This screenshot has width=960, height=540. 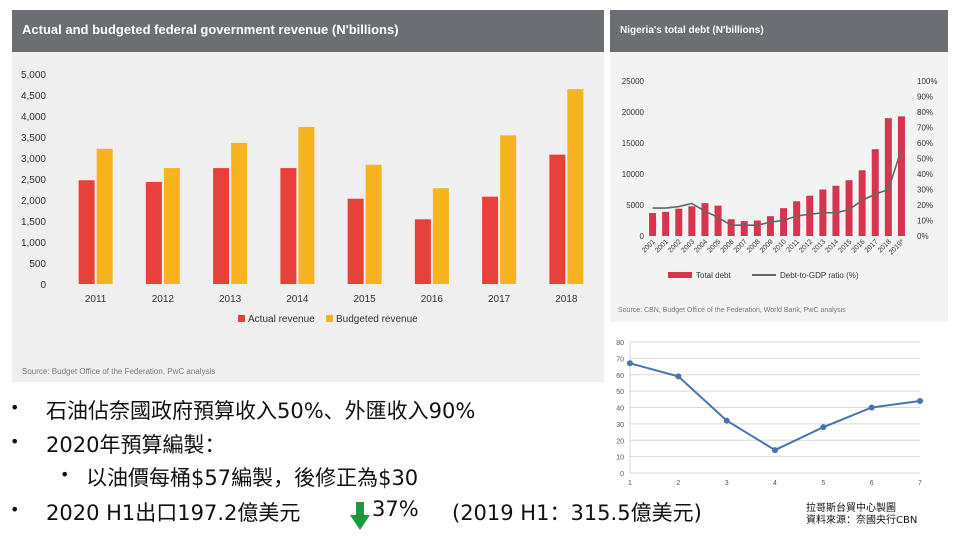 I want to click on line-y-tick-label: 20, so click(x=620, y=441).